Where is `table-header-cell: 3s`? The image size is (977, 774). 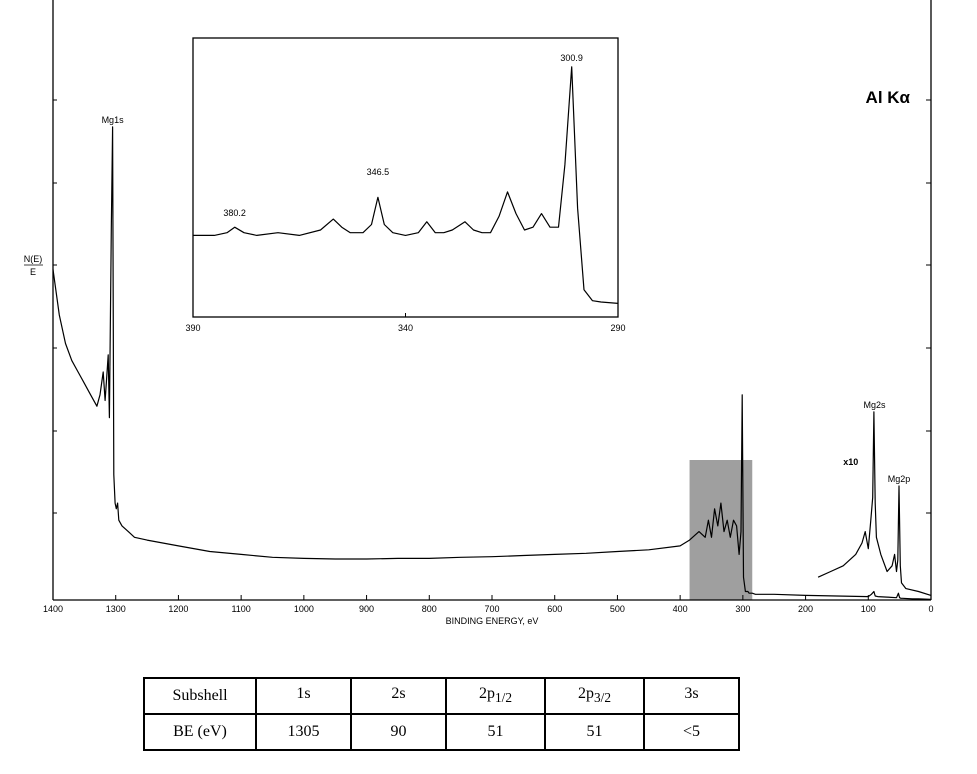
table-header-cell: 3s is located at coordinates (691, 696).